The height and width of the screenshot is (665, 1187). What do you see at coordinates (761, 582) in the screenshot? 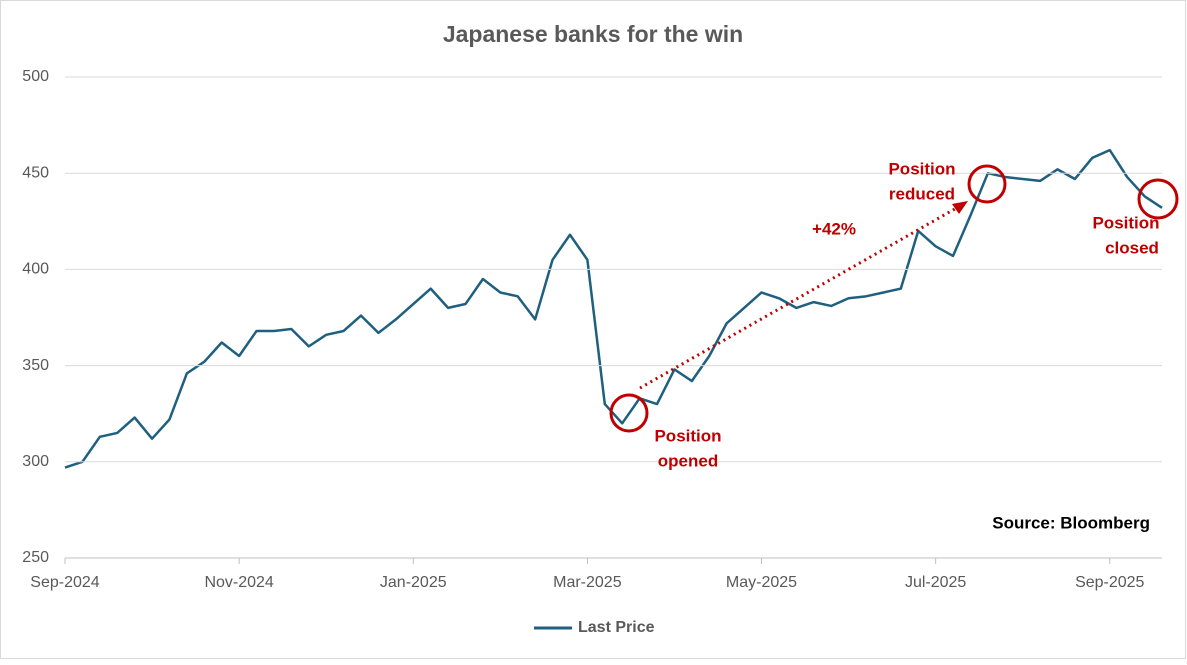
I see `x-tick-label: May-2025` at bounding box center [761, 582].